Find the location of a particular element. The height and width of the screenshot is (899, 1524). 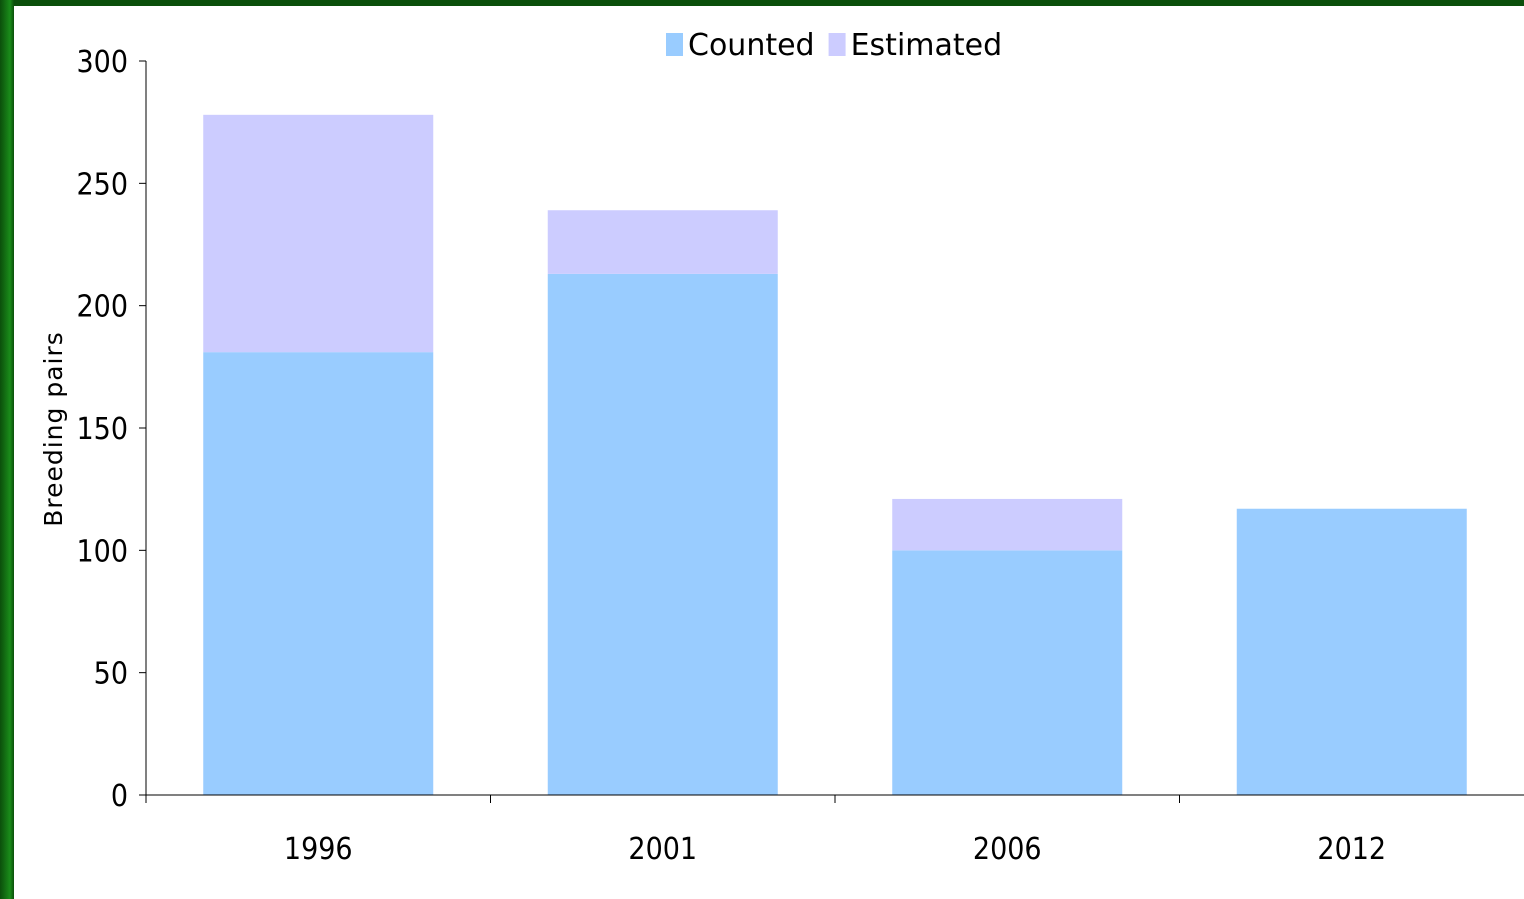

bar-estimated-2001 is located at coordinates (662, 242).